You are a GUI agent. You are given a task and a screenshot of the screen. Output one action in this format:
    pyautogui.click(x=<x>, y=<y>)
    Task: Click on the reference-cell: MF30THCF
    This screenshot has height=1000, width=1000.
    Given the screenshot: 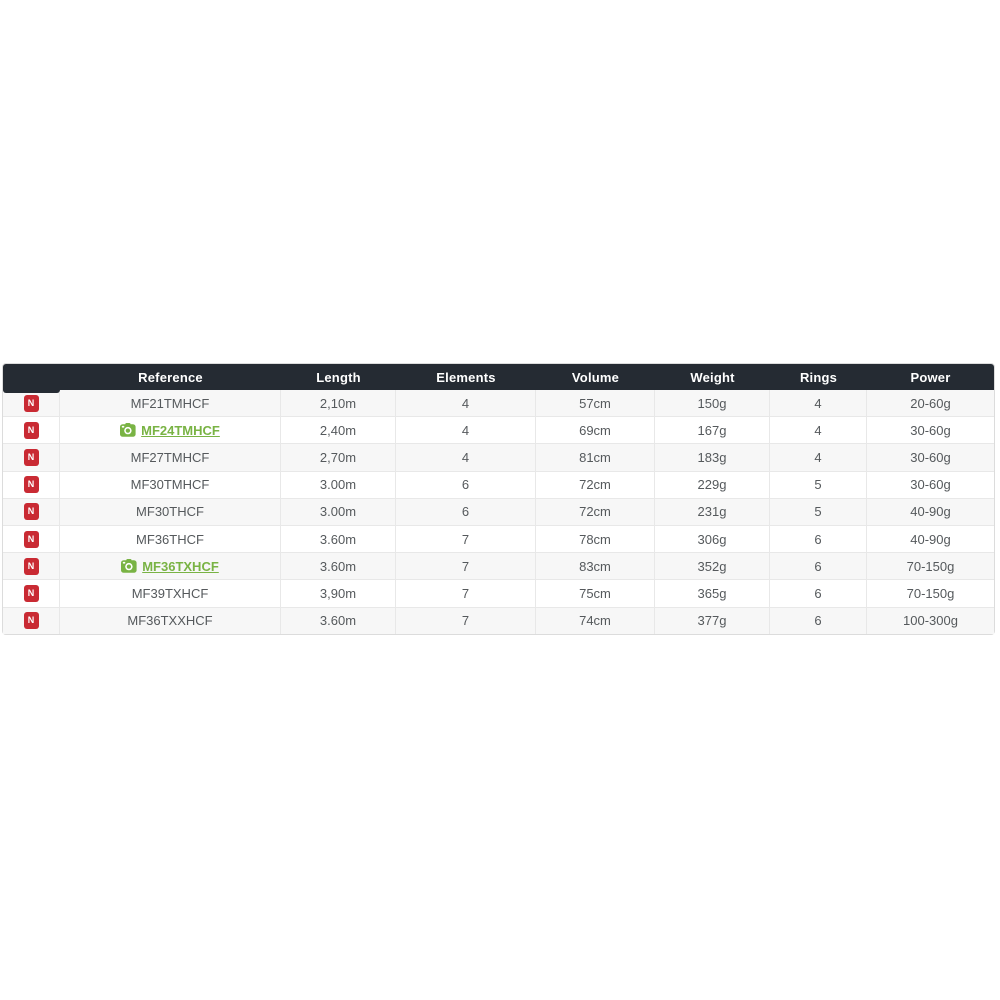 What is the action you would take?
    pyautogui.click(x=170, y=512)
    